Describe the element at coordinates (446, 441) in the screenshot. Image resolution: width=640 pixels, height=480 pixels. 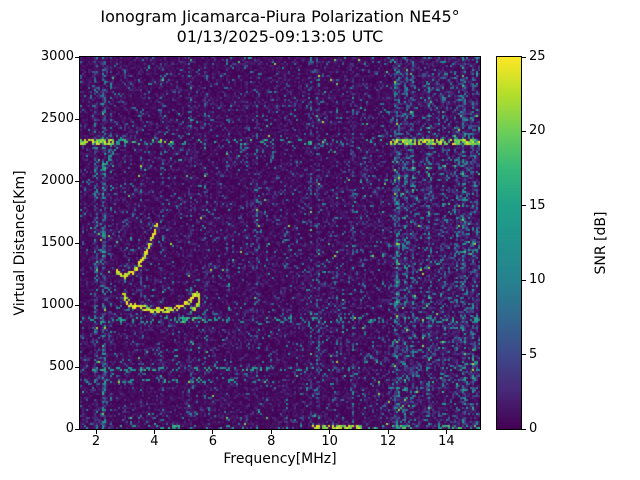
I see `x-tick-label: 14` at that location.